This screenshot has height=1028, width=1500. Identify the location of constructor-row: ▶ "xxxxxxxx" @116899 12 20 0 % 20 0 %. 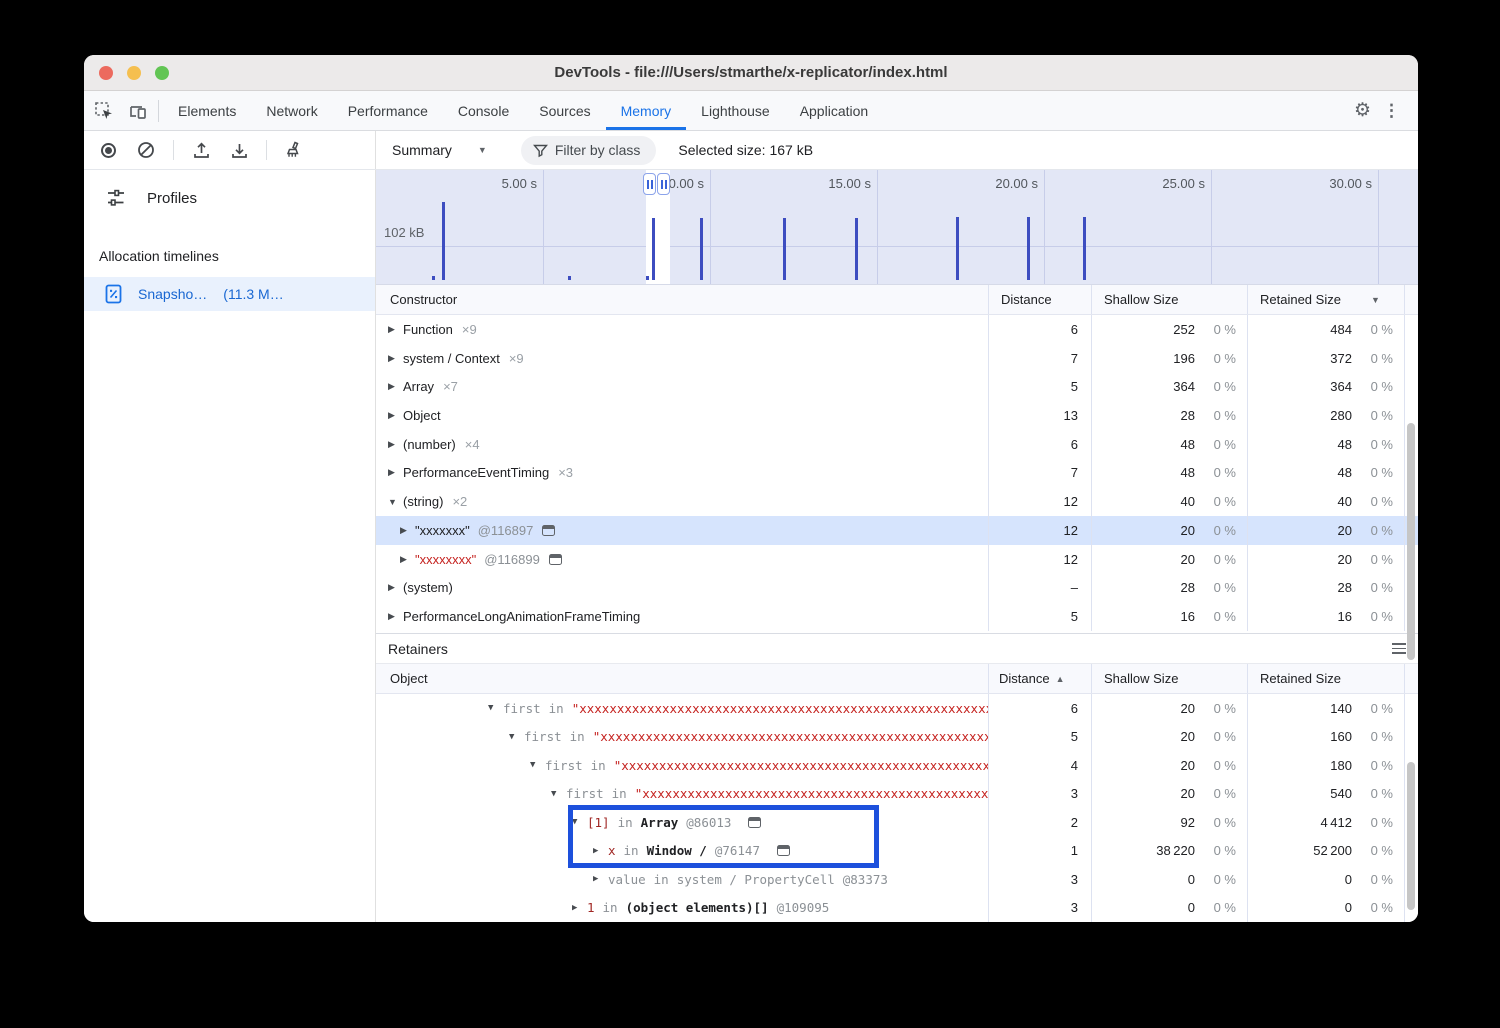
(897, 559).